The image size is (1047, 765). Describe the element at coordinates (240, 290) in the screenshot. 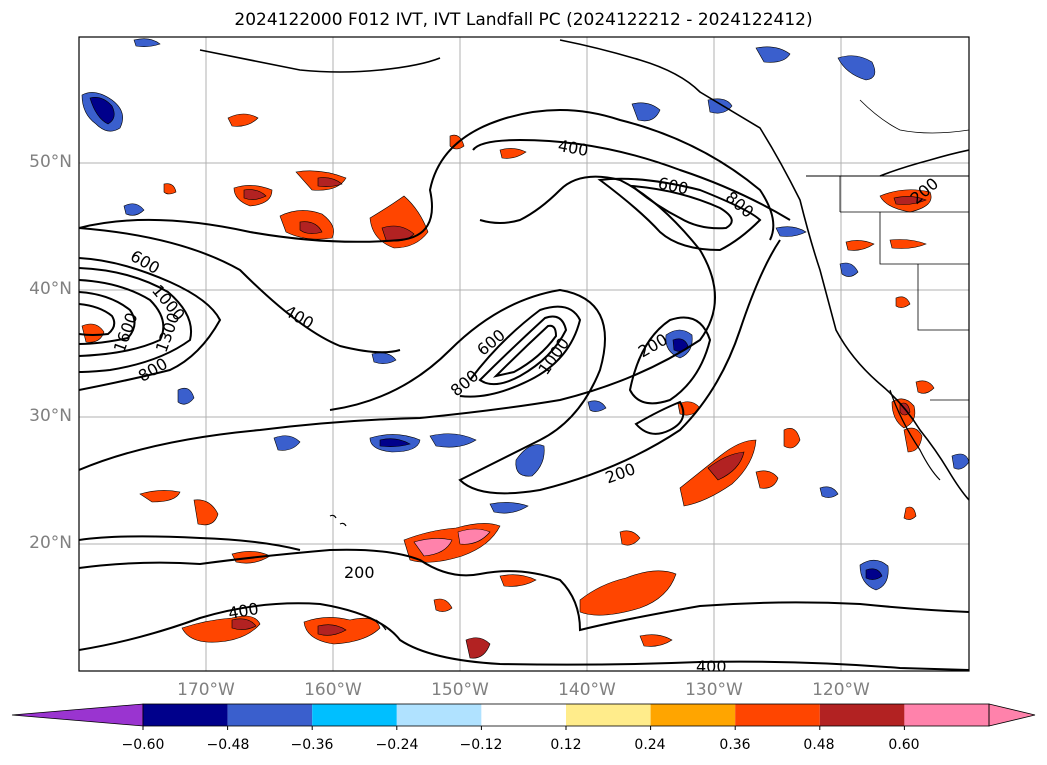

I see `contour-400-mid` at that location.